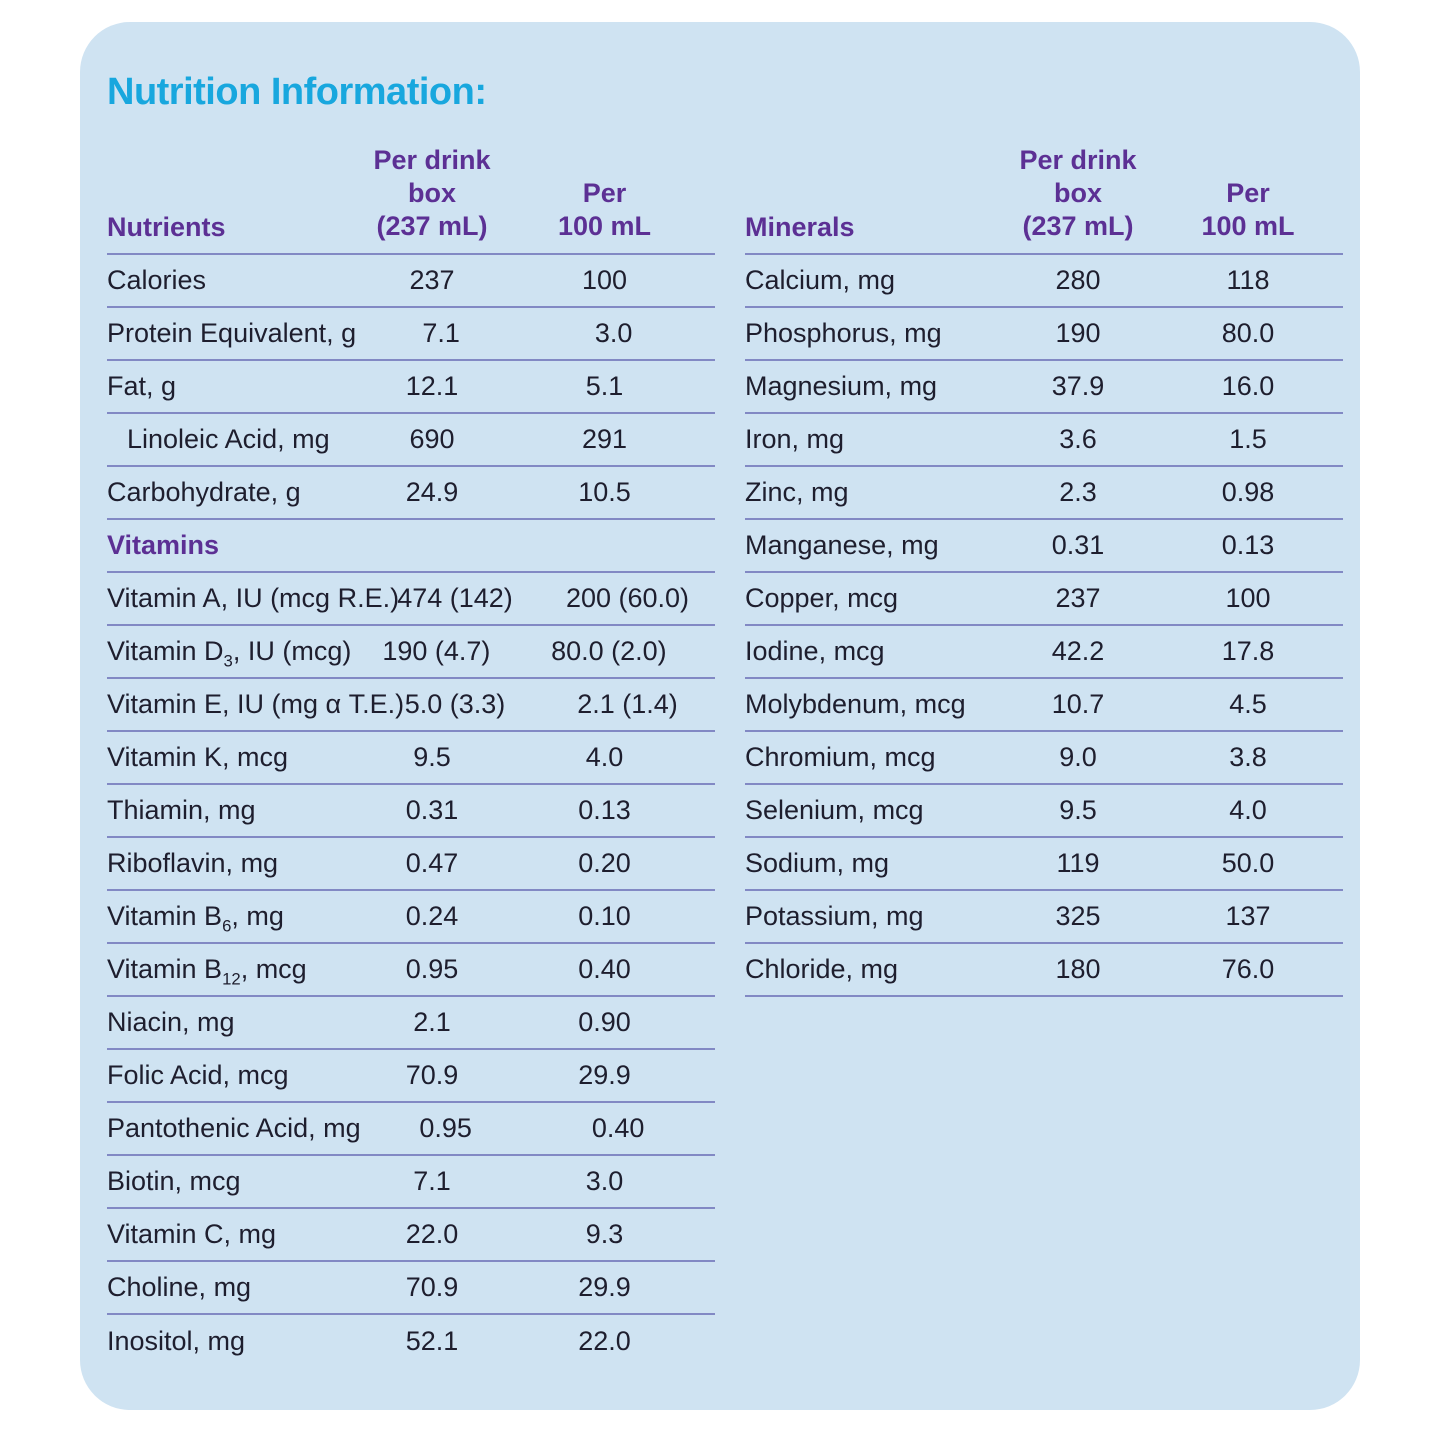 The width and height of the screenshot is (1445, 1445). I want to click on nutrient-label: Chromium, mcg, so click(840, 757).